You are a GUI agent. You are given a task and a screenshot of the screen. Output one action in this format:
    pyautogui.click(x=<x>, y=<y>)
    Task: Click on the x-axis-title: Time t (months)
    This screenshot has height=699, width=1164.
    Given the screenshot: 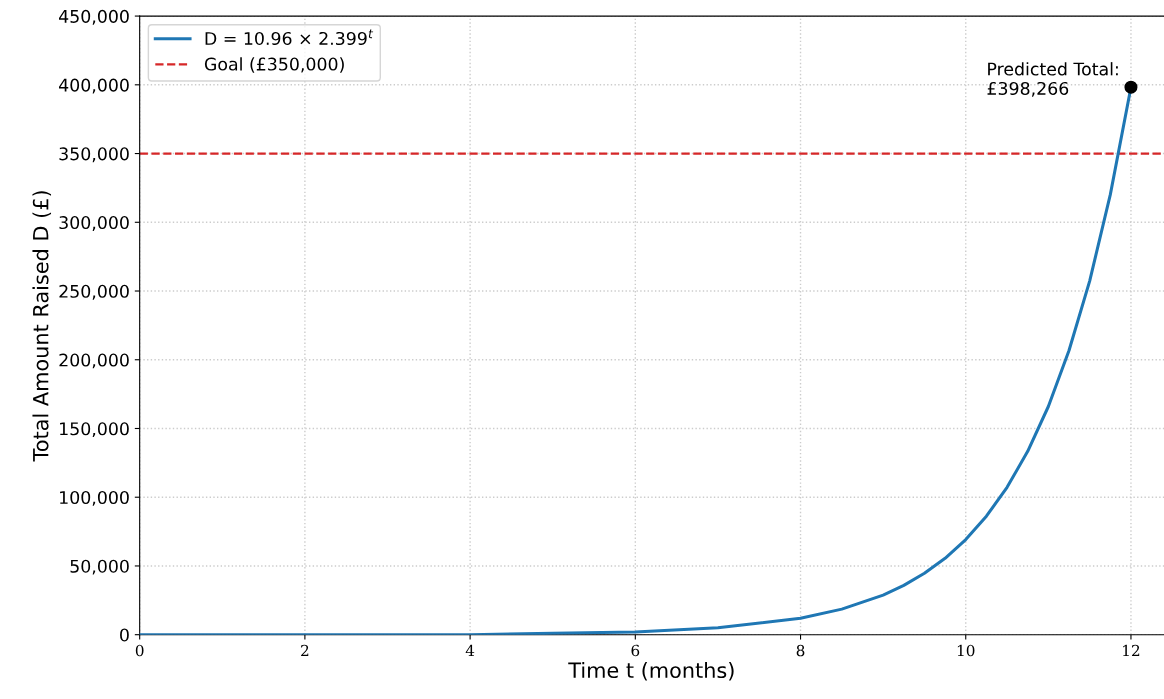 What is the action you would take?
    pyautogui.click(x=651, y=671)
    